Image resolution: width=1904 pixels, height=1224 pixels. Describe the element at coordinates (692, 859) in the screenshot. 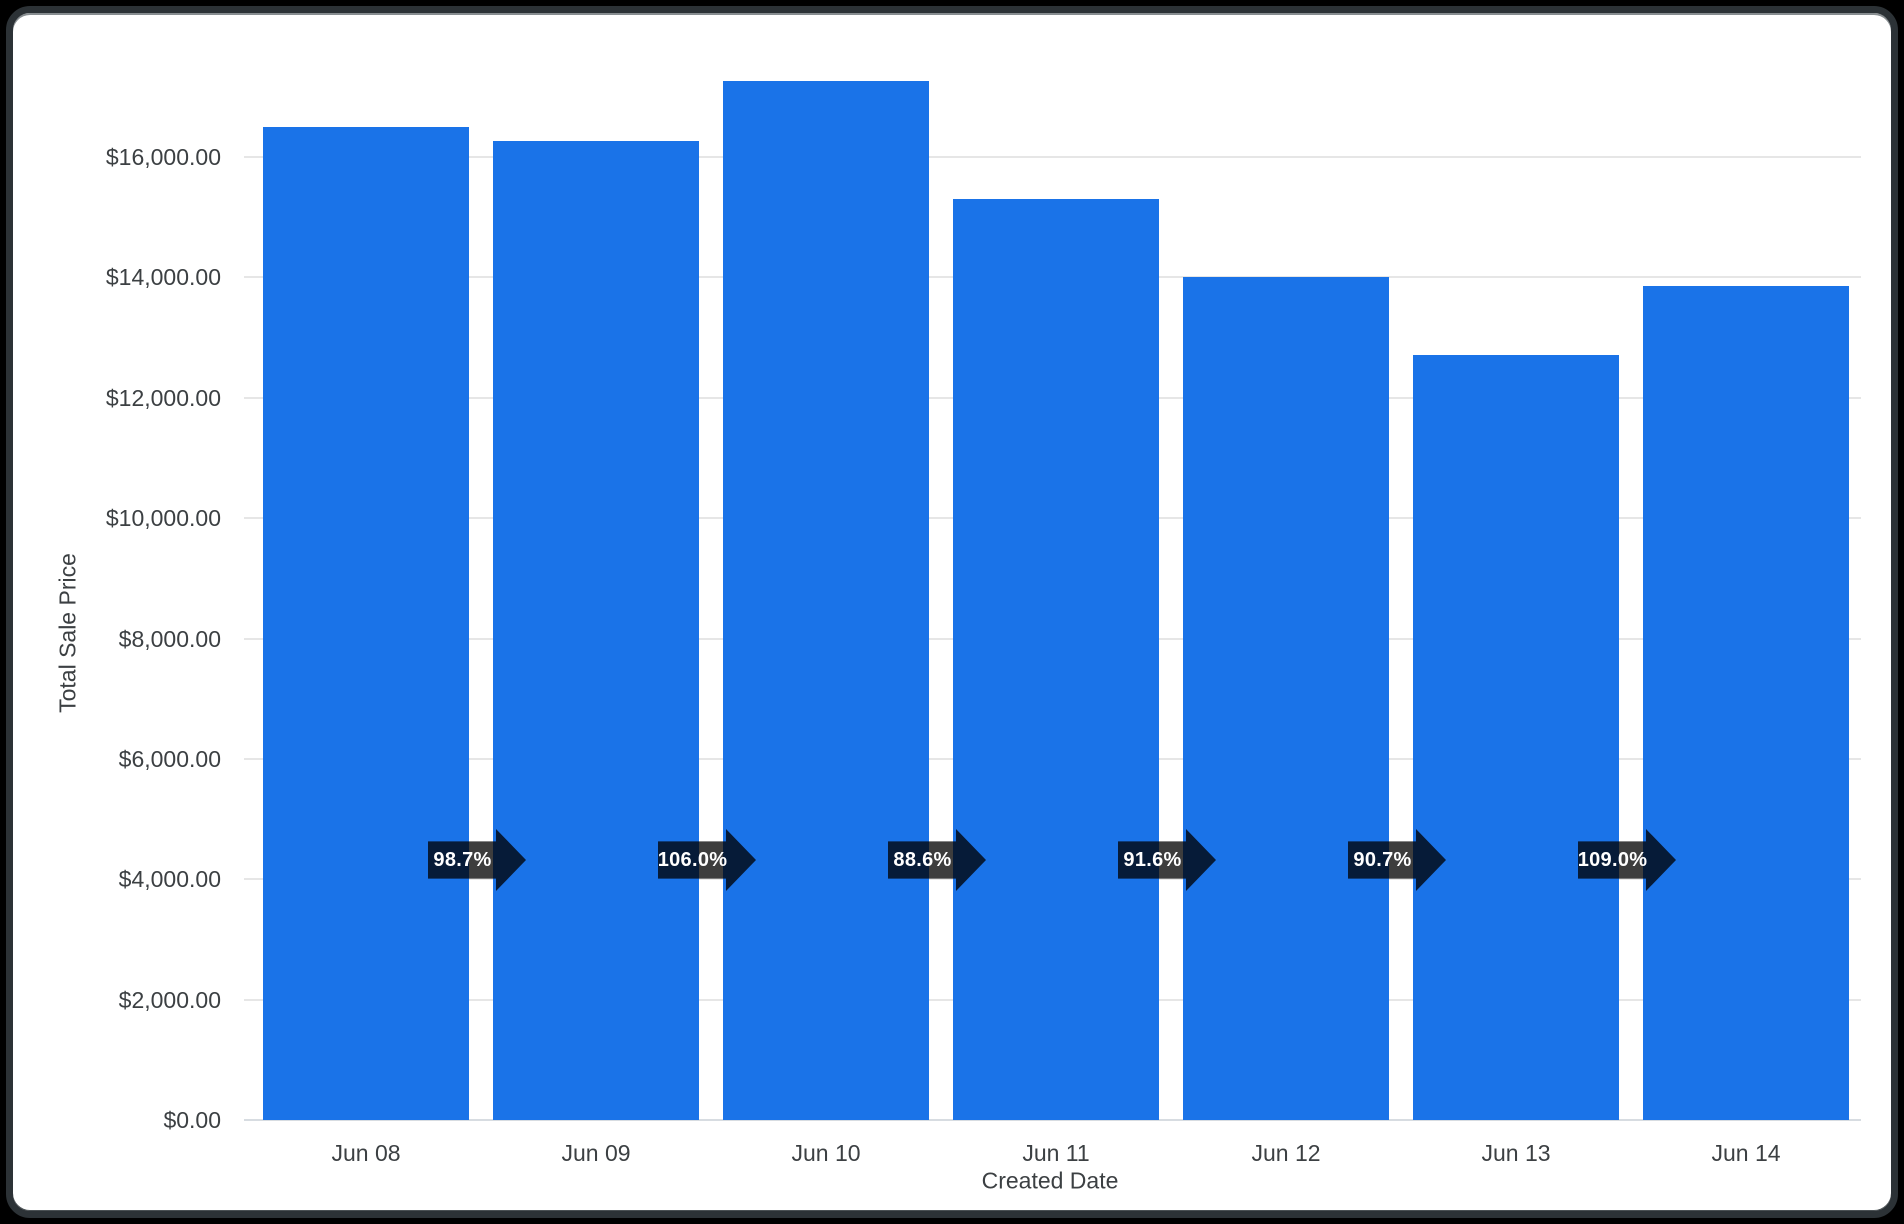

I see `pct-change-label: 106.0%` at that location.